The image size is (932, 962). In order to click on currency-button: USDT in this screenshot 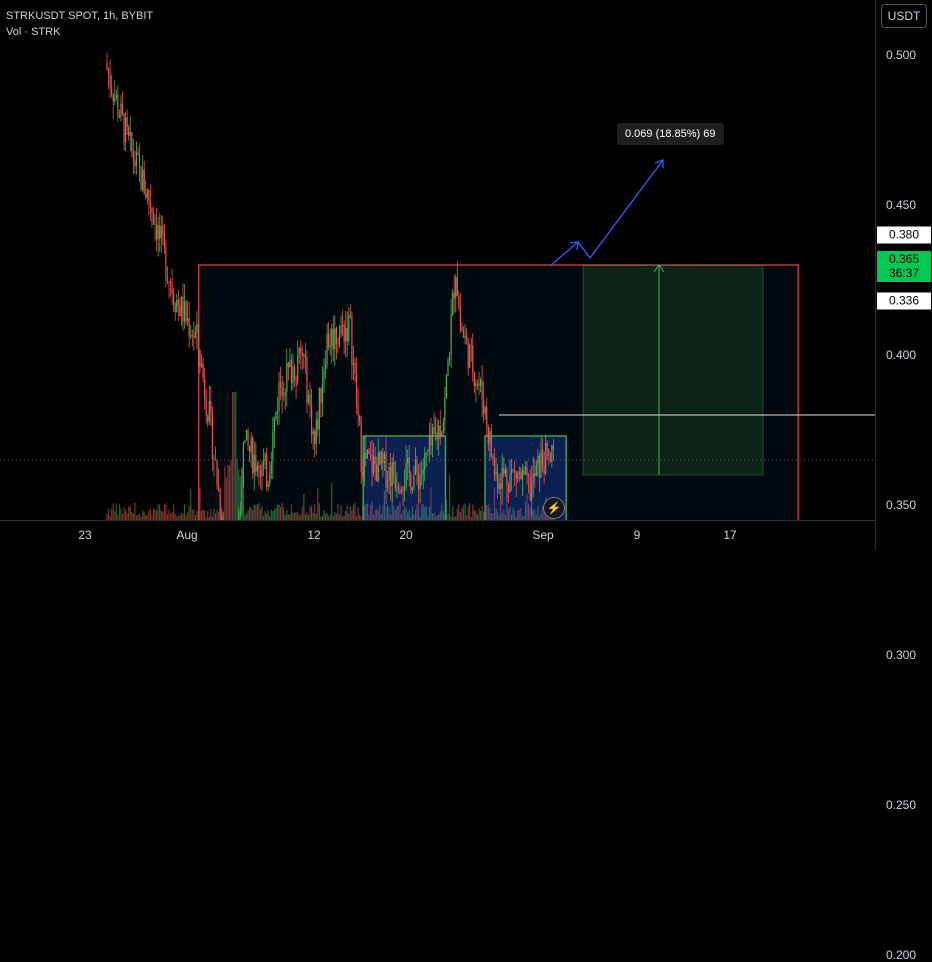, I will do `click(904, 16)`.